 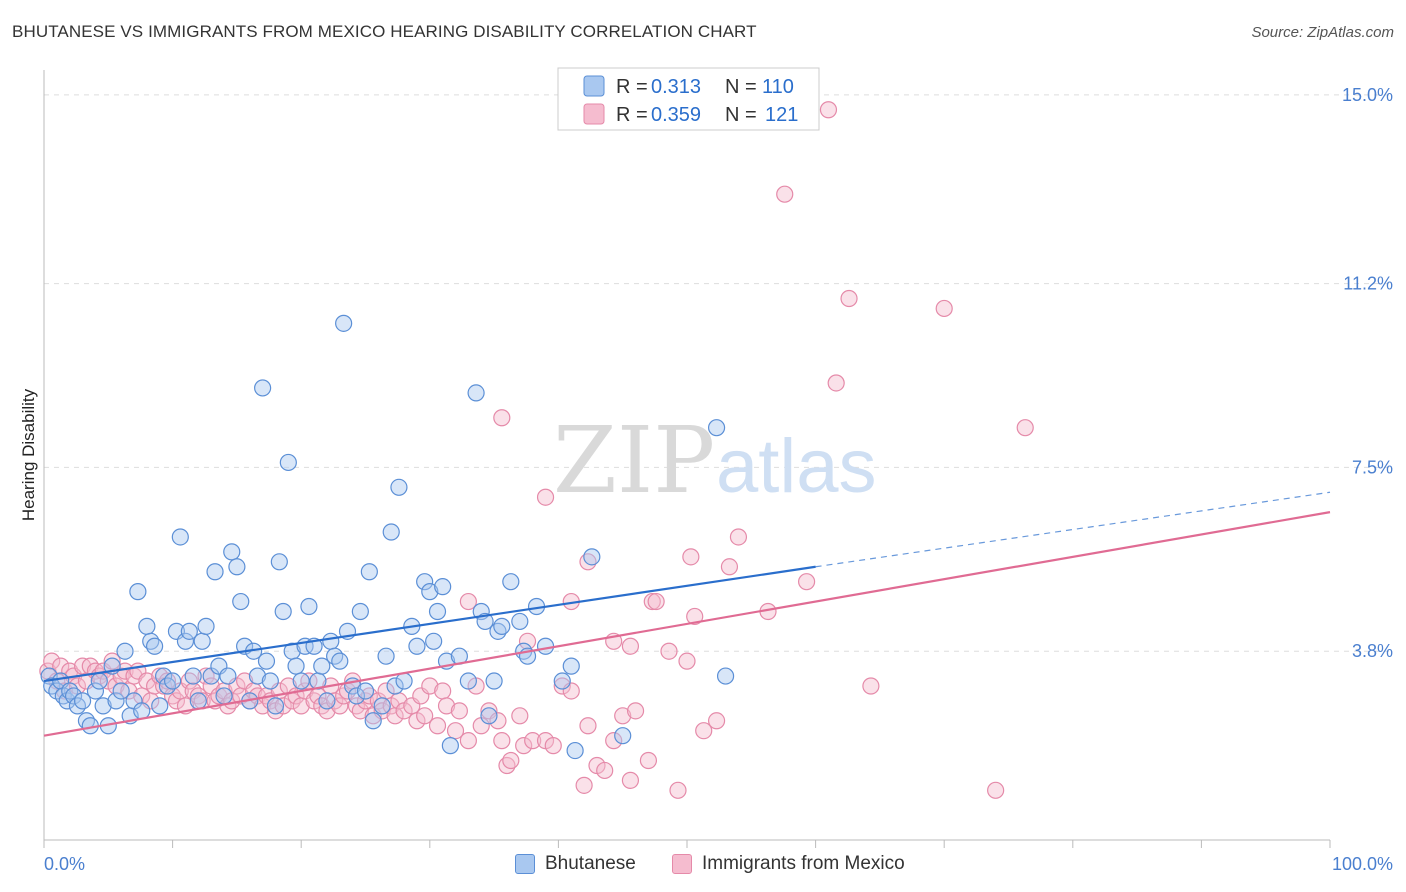 I want to click on legend-swatch-bhutanese, so click(x=594, y=86).